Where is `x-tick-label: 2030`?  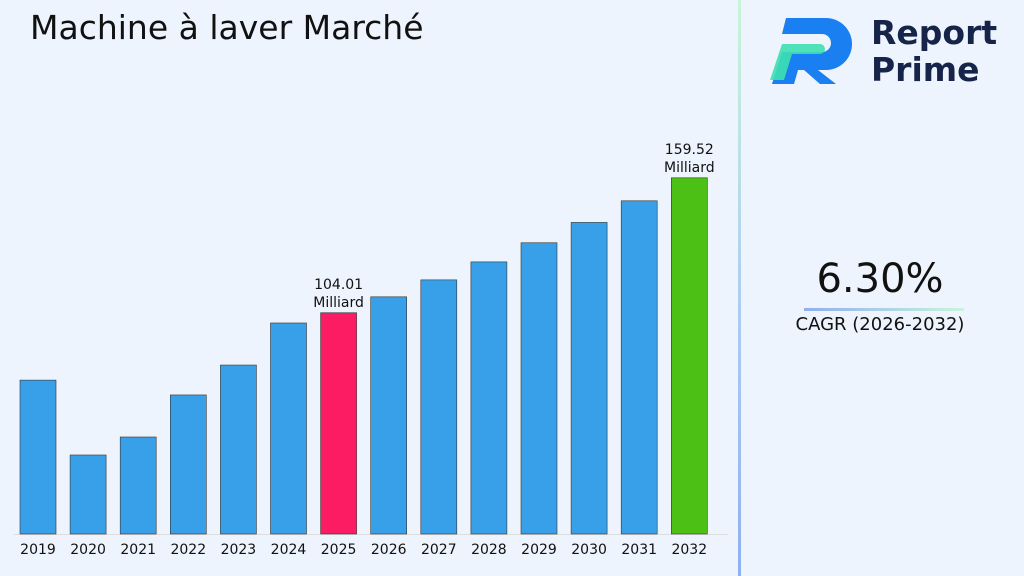
x-tick-label: 2030 is located at coordinates (589, 550).